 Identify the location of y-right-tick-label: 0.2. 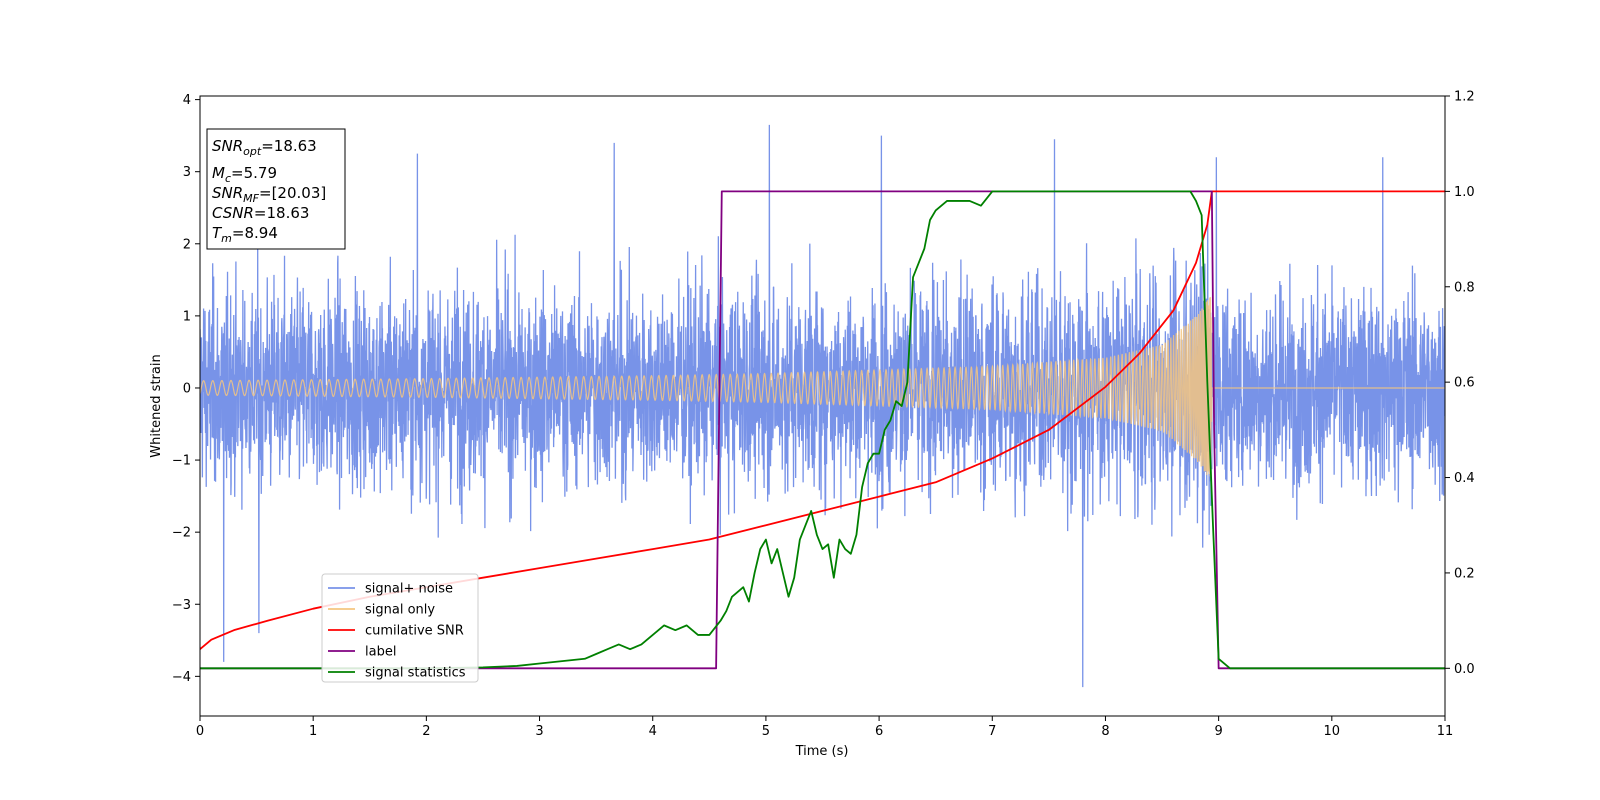
(1464, 573).